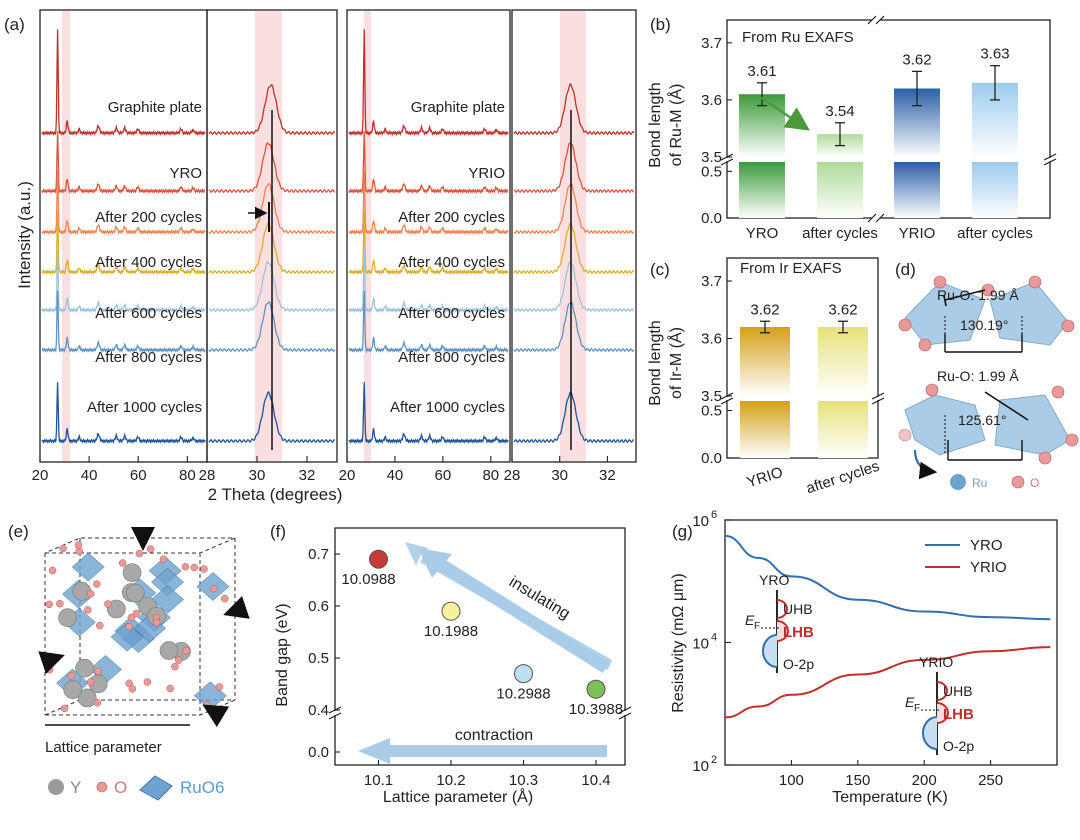 Image resolution: width=1080 pixels, height=840 pixels. What do you see at coordinates (655, 124) in the screenshot?
I see `ru-bond-ylabel-line1: Bond length` at bounding box center [655, 124].